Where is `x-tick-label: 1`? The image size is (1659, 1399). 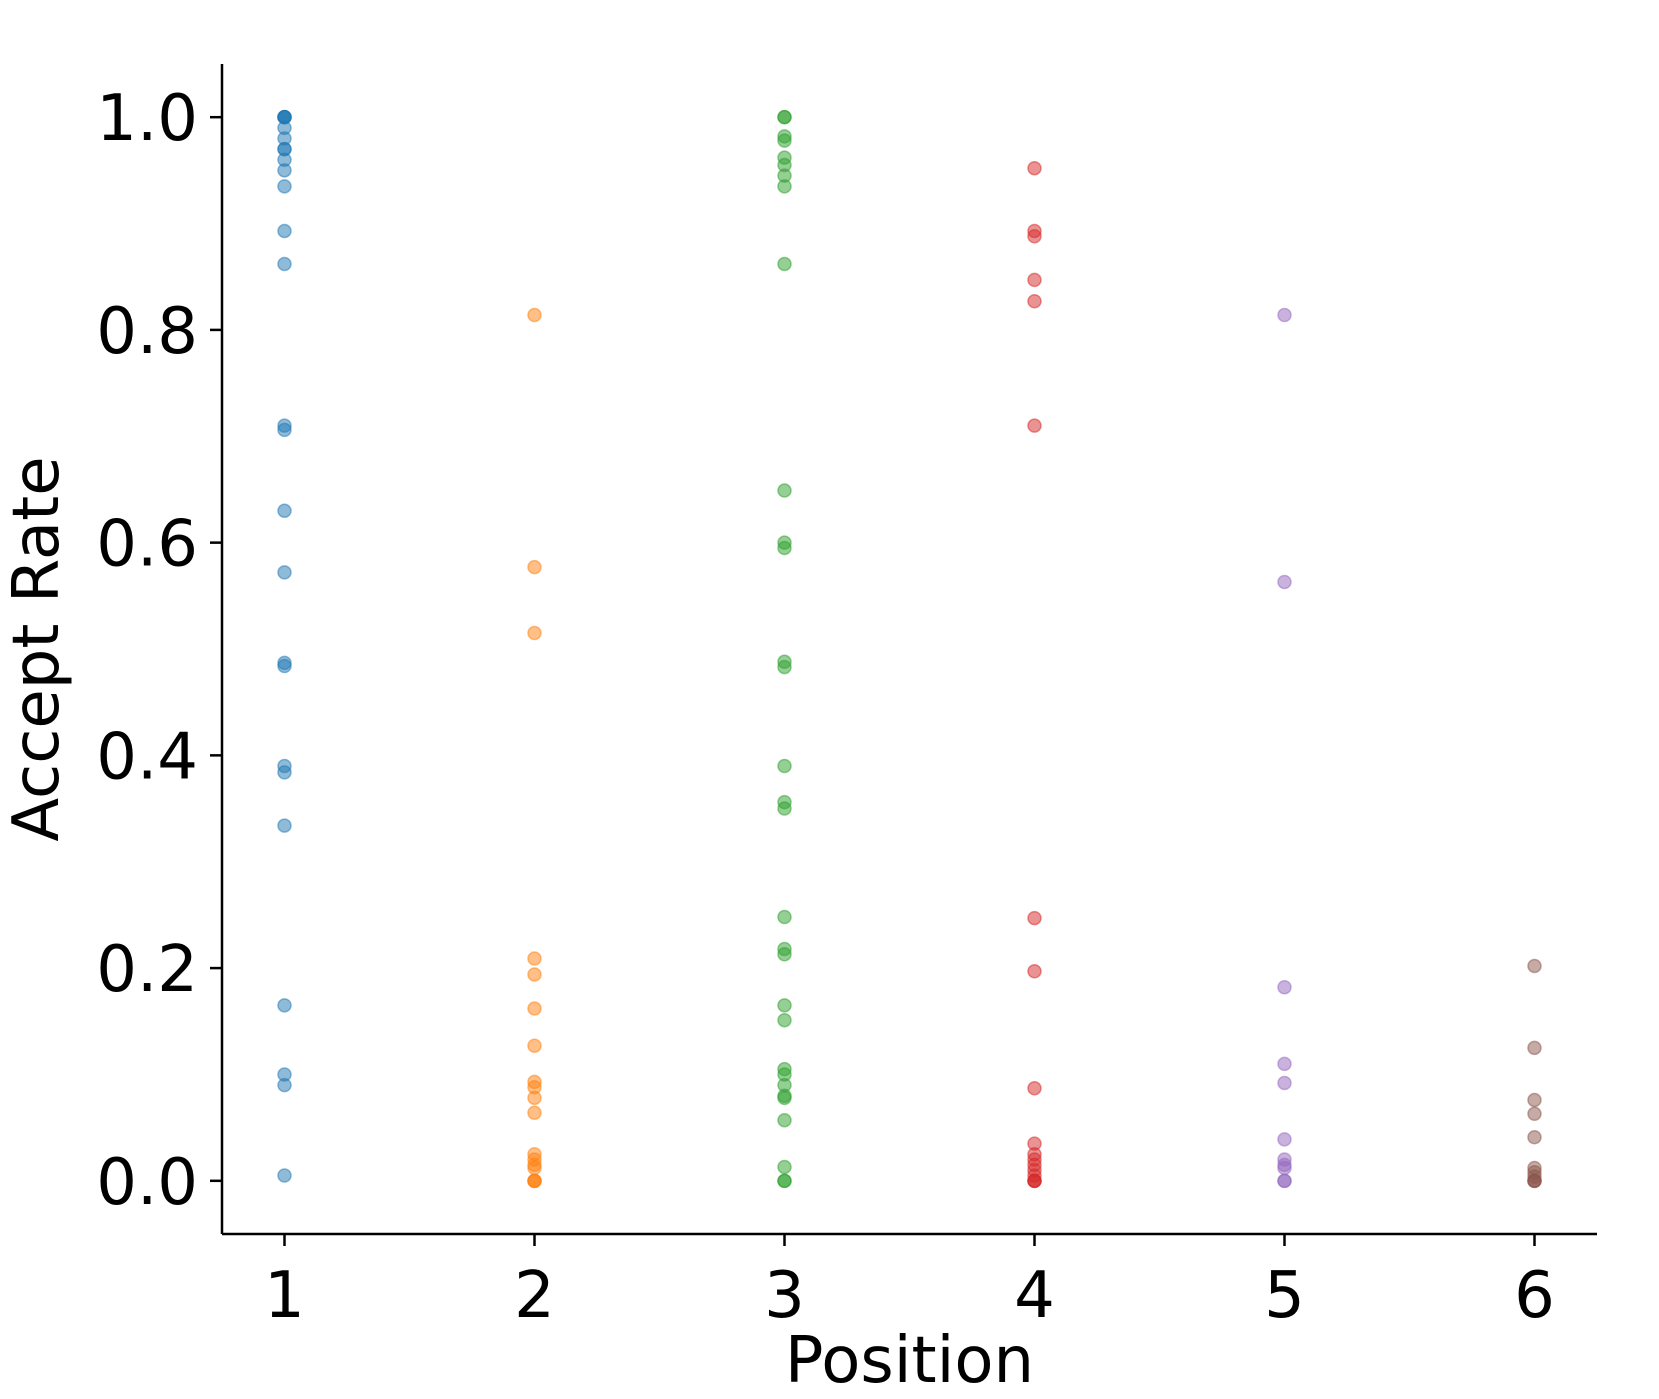
x-tick-label: 1 is located at coordinates (284, 1296).